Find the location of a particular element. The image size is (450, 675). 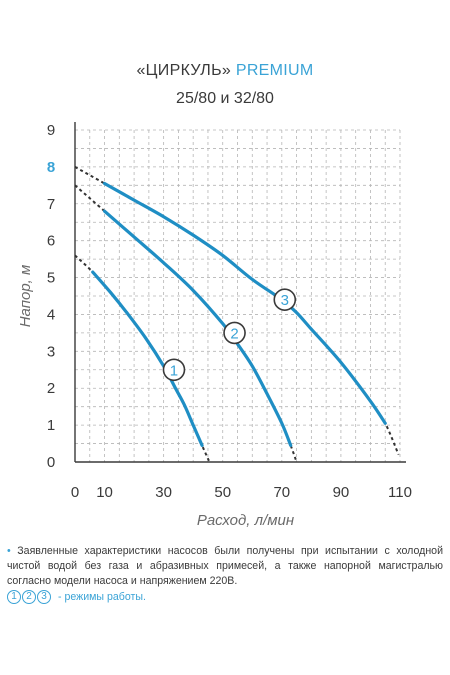

x-tick-label: 70 is located at coordinates (281, 492).